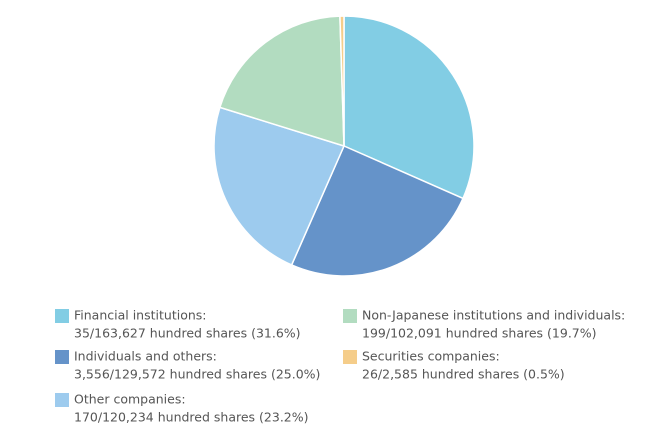 The image size is (662, 428). What do you see at coordinates (197, 374) in the screenshot?
I see `legend-value: 3,556/129,572 hundred shares (25.0%)` at bounding box center [197, 374].